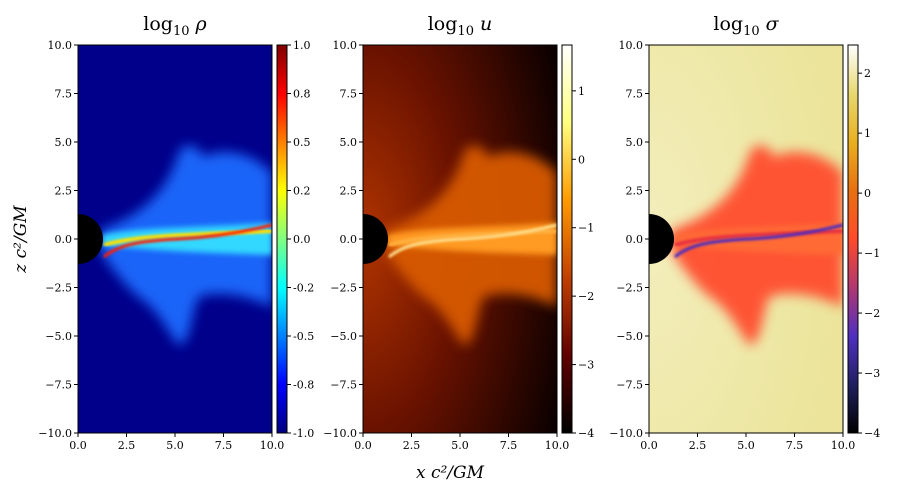 This screenshot has height=504, width=900. I want to click on colorbar-tick-label: -0.5, so click(303, 336).